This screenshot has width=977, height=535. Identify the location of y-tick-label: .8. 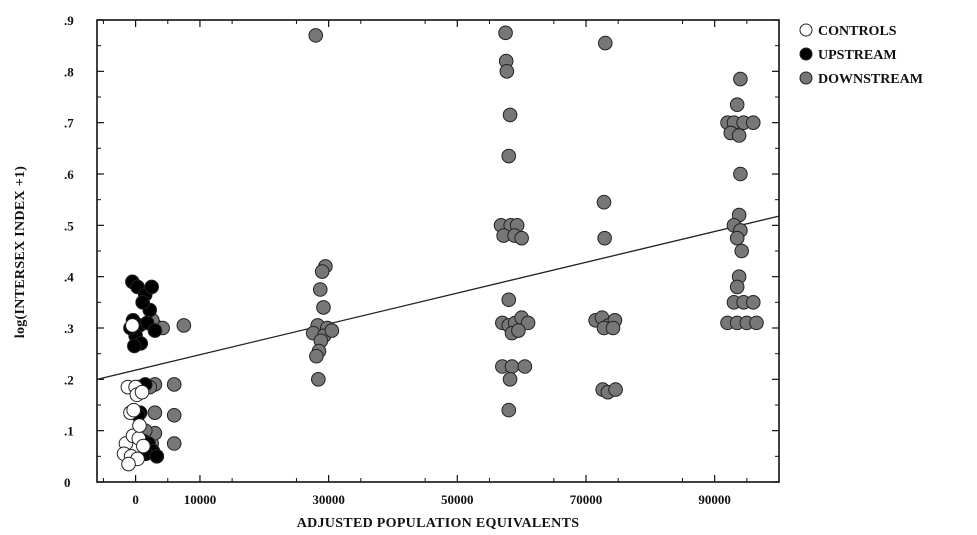
(69, 71).